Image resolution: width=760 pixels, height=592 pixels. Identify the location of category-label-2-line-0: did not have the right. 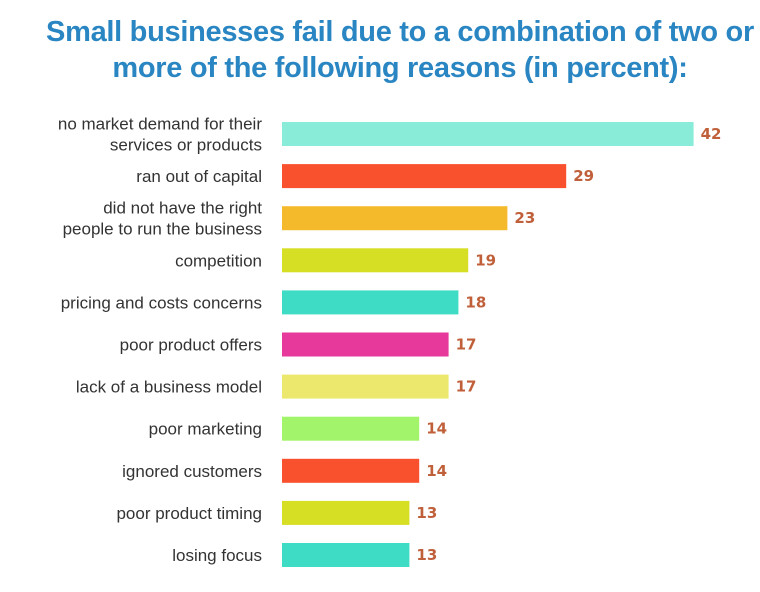
(182, 208).